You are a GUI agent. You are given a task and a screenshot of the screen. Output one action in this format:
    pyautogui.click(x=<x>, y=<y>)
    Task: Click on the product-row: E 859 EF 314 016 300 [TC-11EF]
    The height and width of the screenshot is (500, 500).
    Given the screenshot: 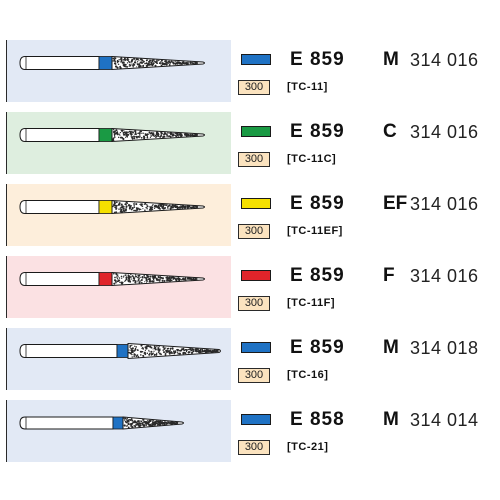 What is the action you would take?
    pyautogui.click(x=250, y=216)
    